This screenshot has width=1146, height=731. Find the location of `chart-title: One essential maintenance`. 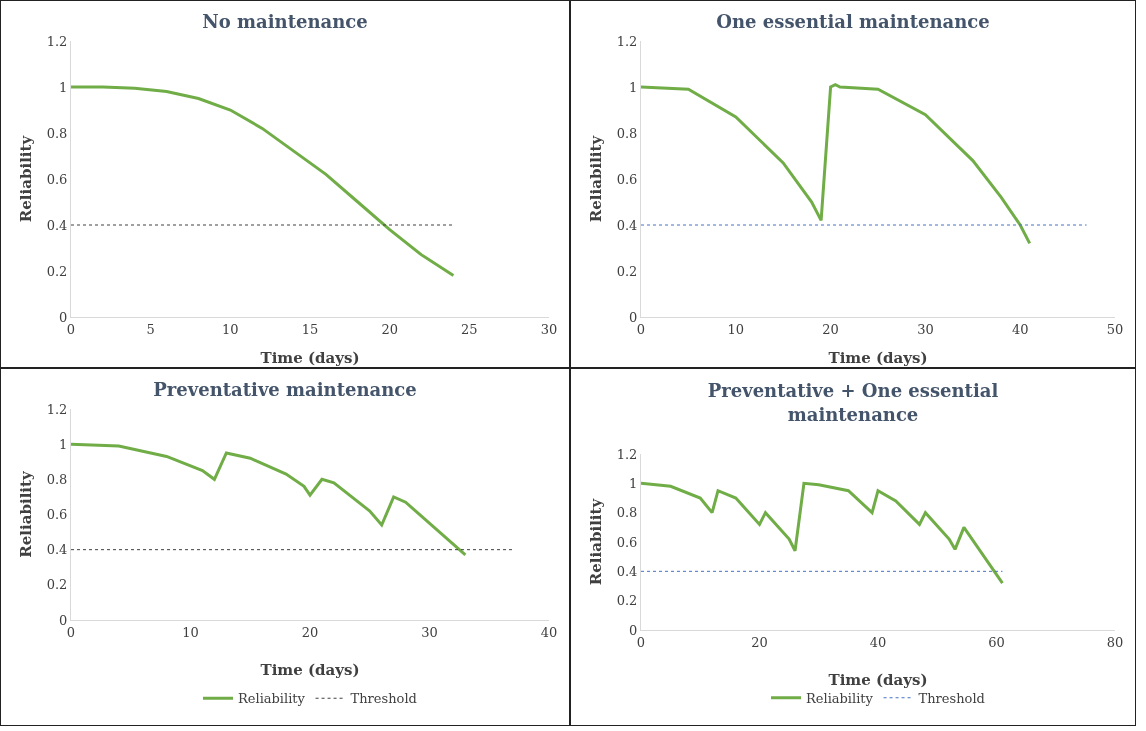

chart-title: One essential maintenance is located at coordinates (853, 22).